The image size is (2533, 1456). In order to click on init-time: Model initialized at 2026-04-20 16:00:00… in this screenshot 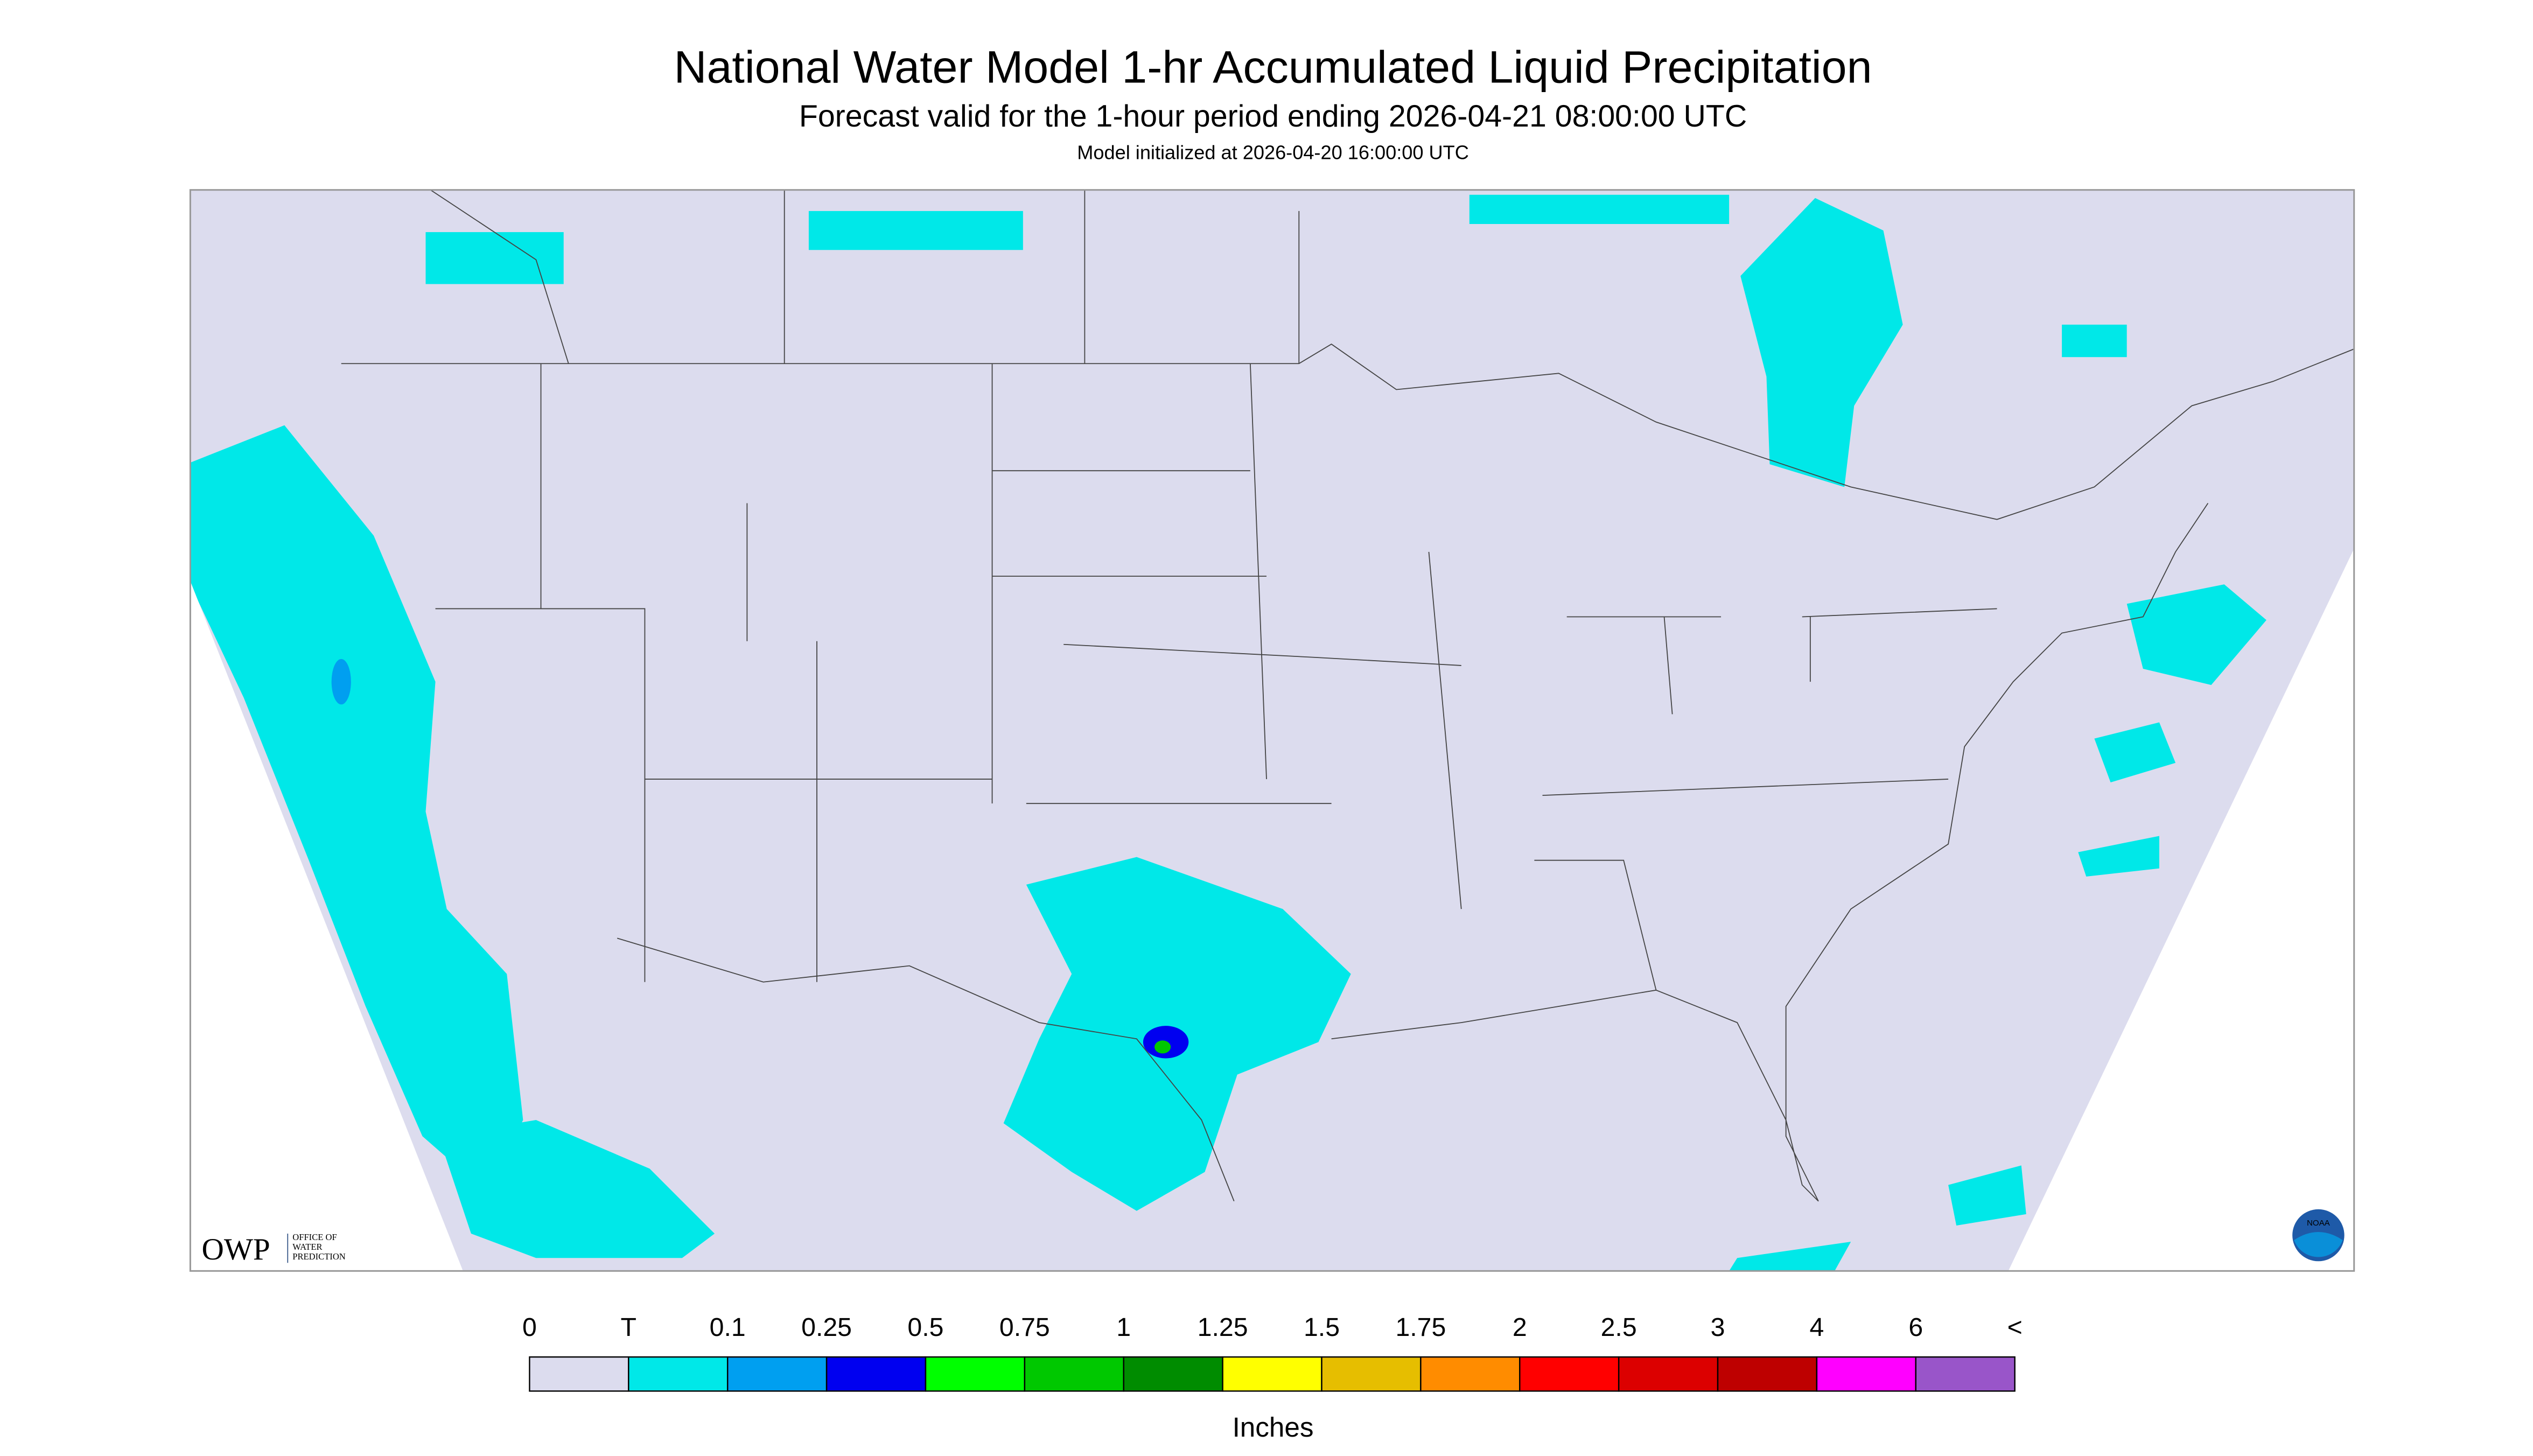, I will do `click(1273, 152)`.